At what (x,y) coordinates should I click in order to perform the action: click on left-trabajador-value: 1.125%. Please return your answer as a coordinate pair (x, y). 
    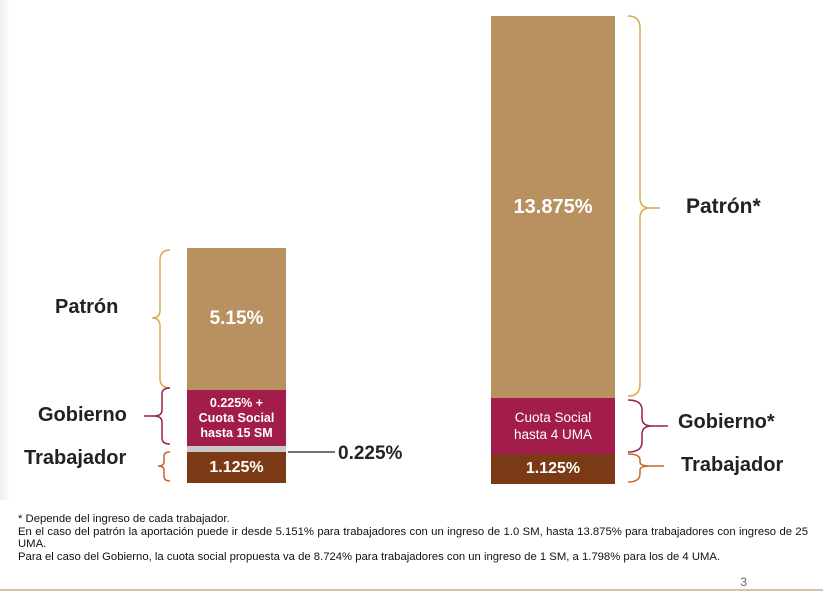
    Looking at the image, I should click on (236, 467).